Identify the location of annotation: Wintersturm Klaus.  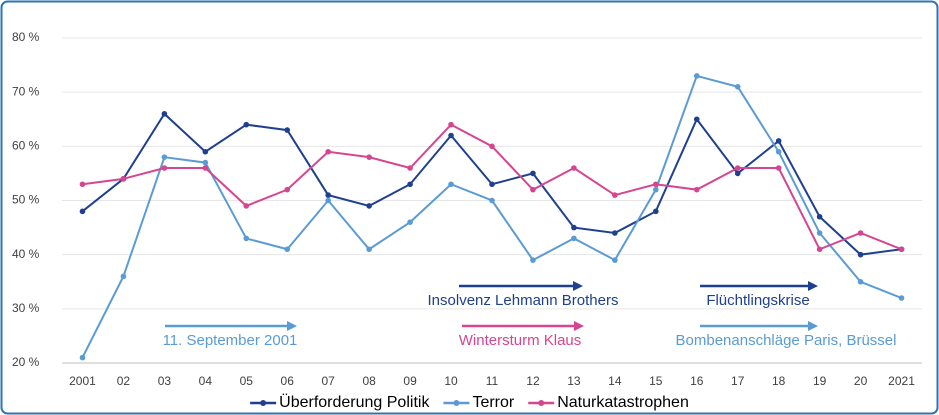
(520, 340).